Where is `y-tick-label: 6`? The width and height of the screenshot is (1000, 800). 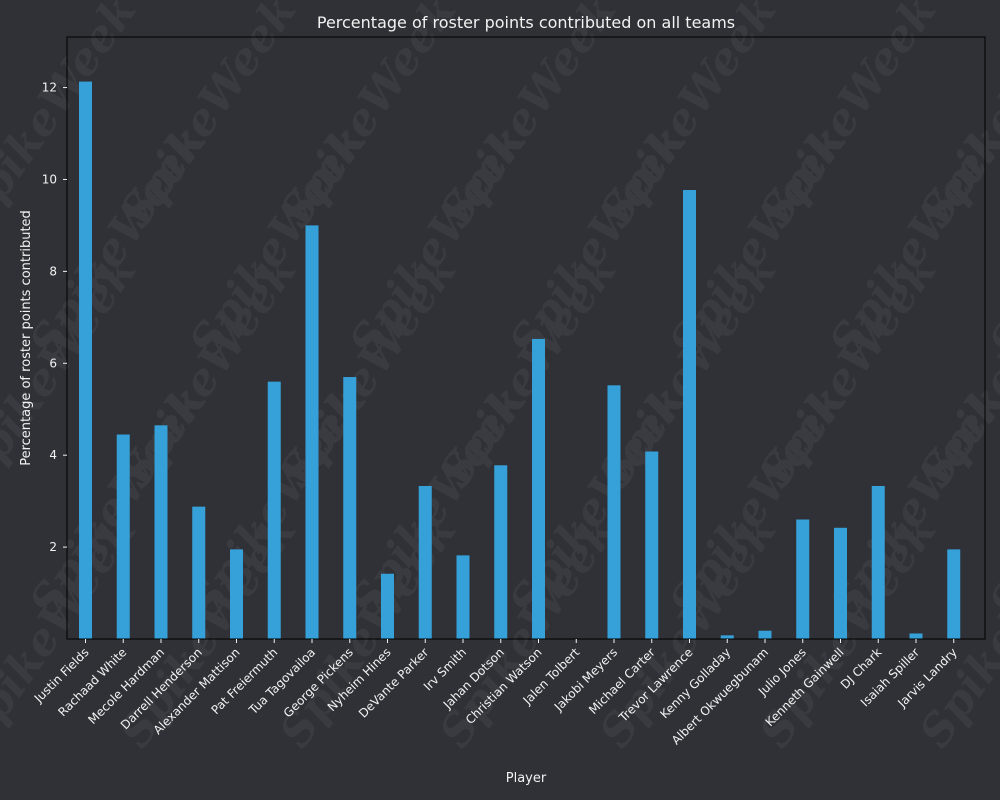
y-tick-label: 6 is located at coordinates (53, 363).